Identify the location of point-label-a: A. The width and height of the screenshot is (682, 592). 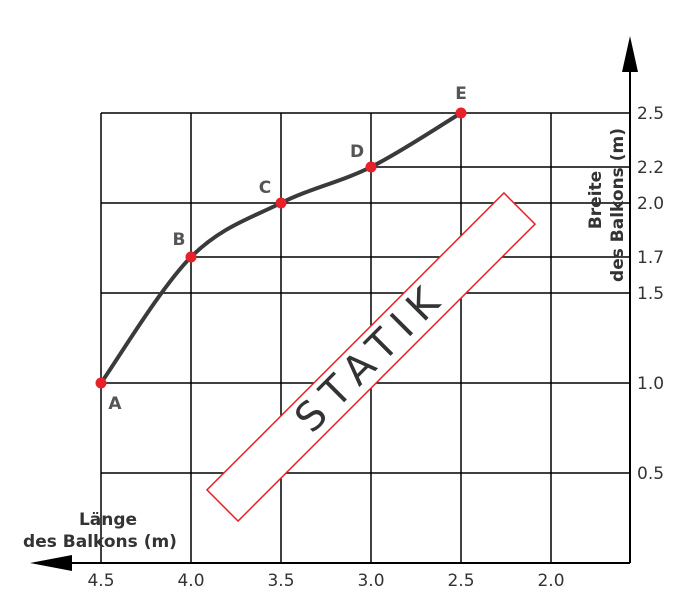
(115, 404).